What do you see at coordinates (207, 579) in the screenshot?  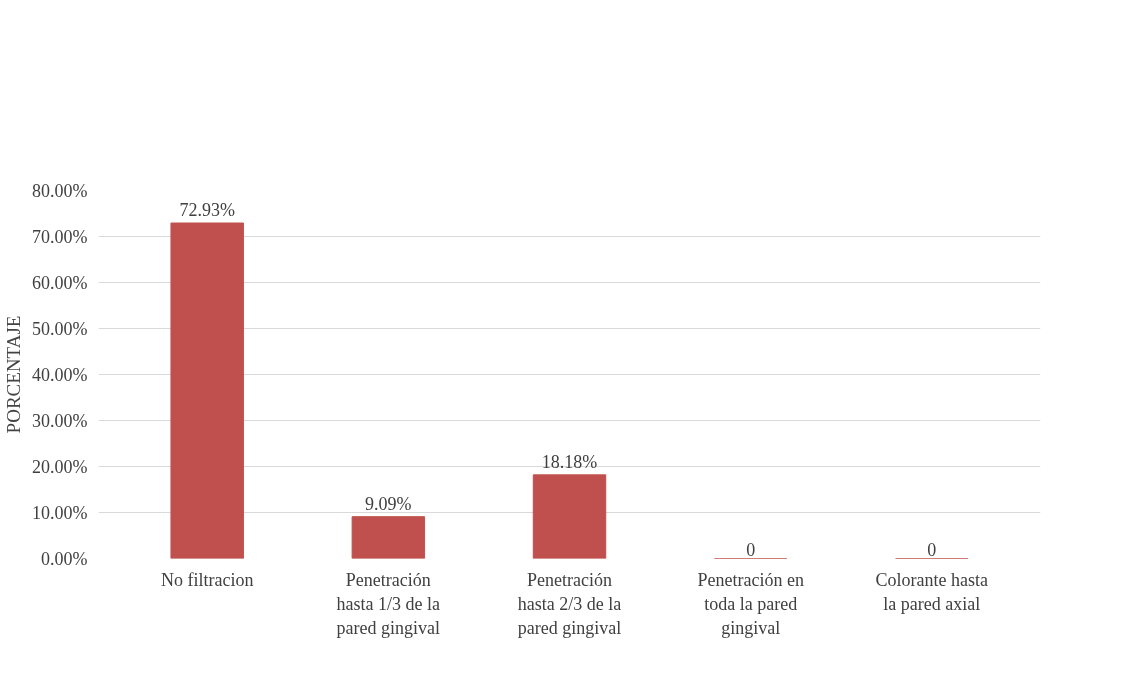 I see `x-tick-label: No filtracion` at bounding box center [207, 579].